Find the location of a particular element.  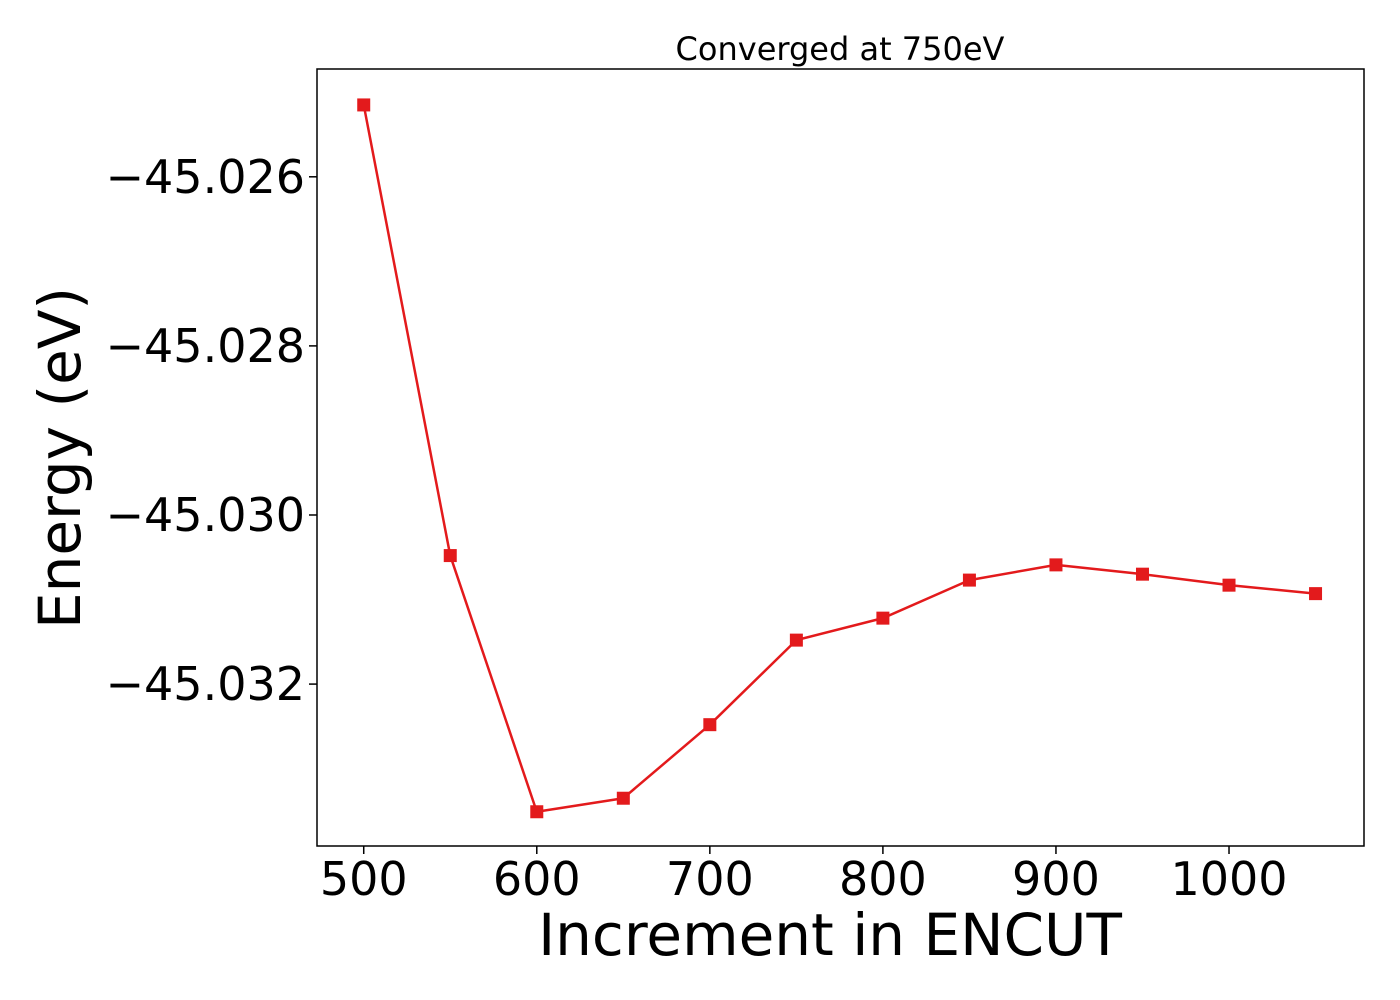

x-axis-label: Increment in ENCUT is located at coordinates (830, 935).